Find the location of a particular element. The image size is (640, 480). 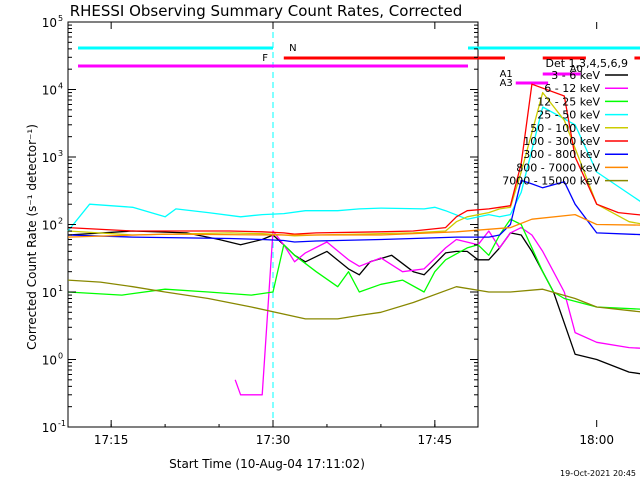

y-tick-exponent: 0 is located at coordinates (60, 356).